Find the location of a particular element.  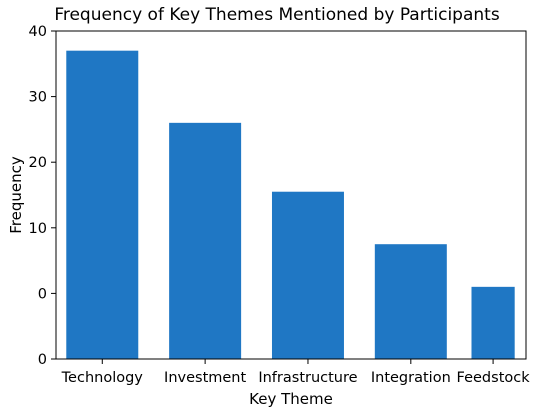

bar-feedstock is located at coordinates (493, 322).